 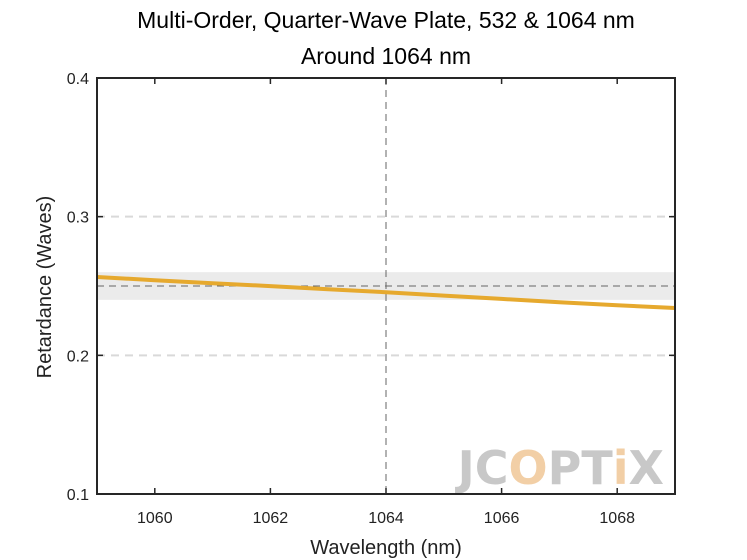 What do you see at coordinates (386, 56) in the screenshot?
I see `chart-subtitle: Around 1064 nm` at bounding box center [386, 56].